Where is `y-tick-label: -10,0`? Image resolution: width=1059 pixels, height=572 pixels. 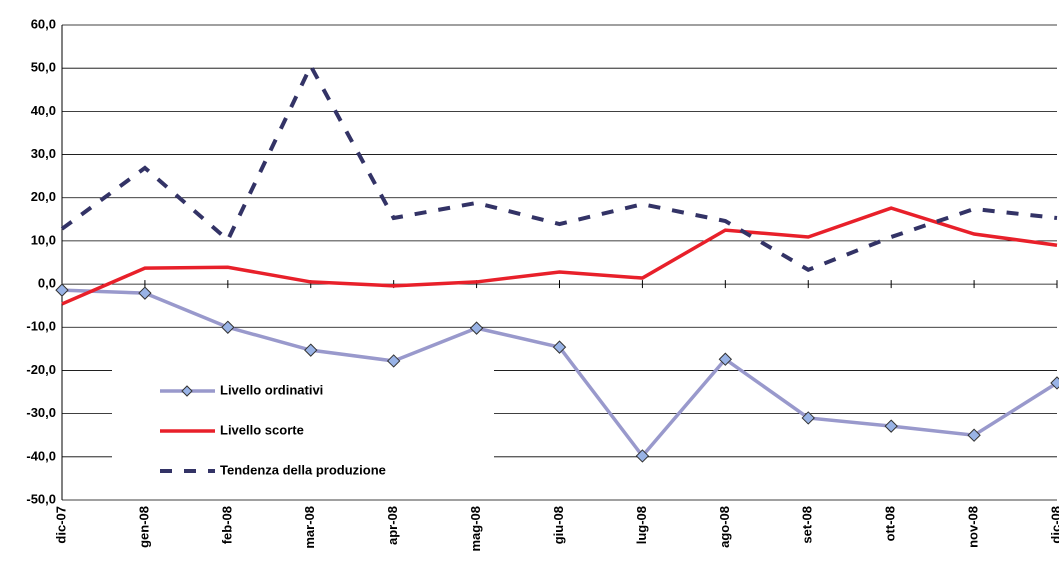 y-tick-label: -10,0 is located at coordinates (41, 326).